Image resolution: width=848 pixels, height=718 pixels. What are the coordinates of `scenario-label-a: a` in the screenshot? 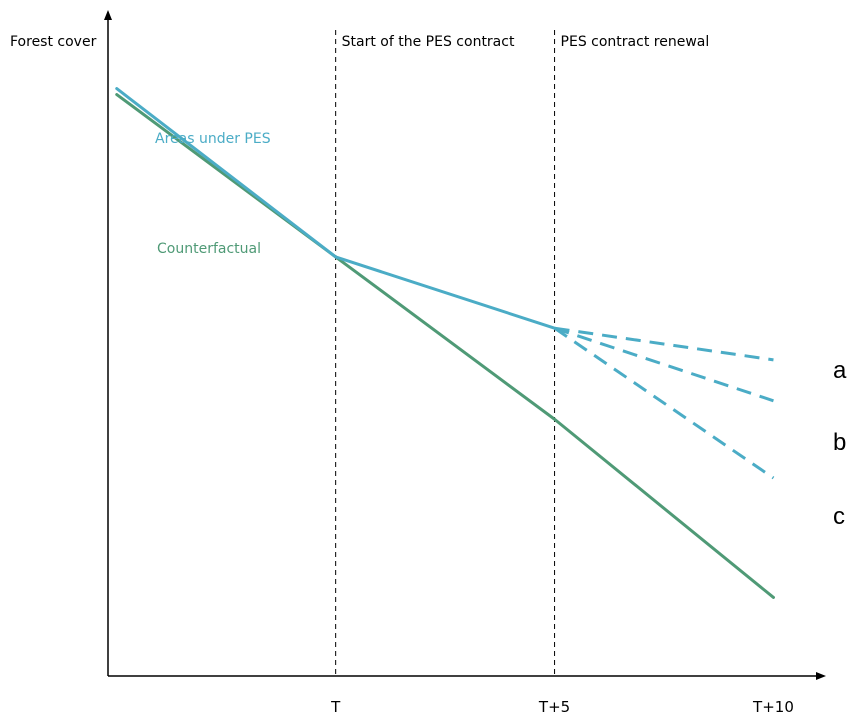 It's located at (840, 370).